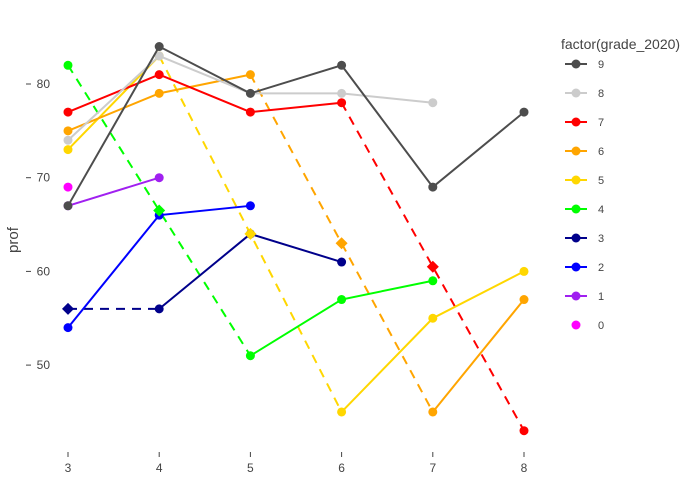 The height and width of the screenshot is (500, 700). Describe the element at coordinates (44, 271) in the screenshot. I see `y-tick-label: 60` at that location.